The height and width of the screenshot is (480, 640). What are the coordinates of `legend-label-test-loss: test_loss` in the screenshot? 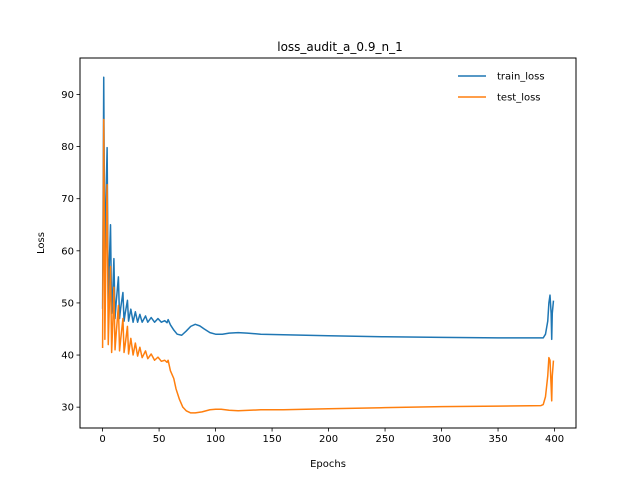 It's located at (519, 98).